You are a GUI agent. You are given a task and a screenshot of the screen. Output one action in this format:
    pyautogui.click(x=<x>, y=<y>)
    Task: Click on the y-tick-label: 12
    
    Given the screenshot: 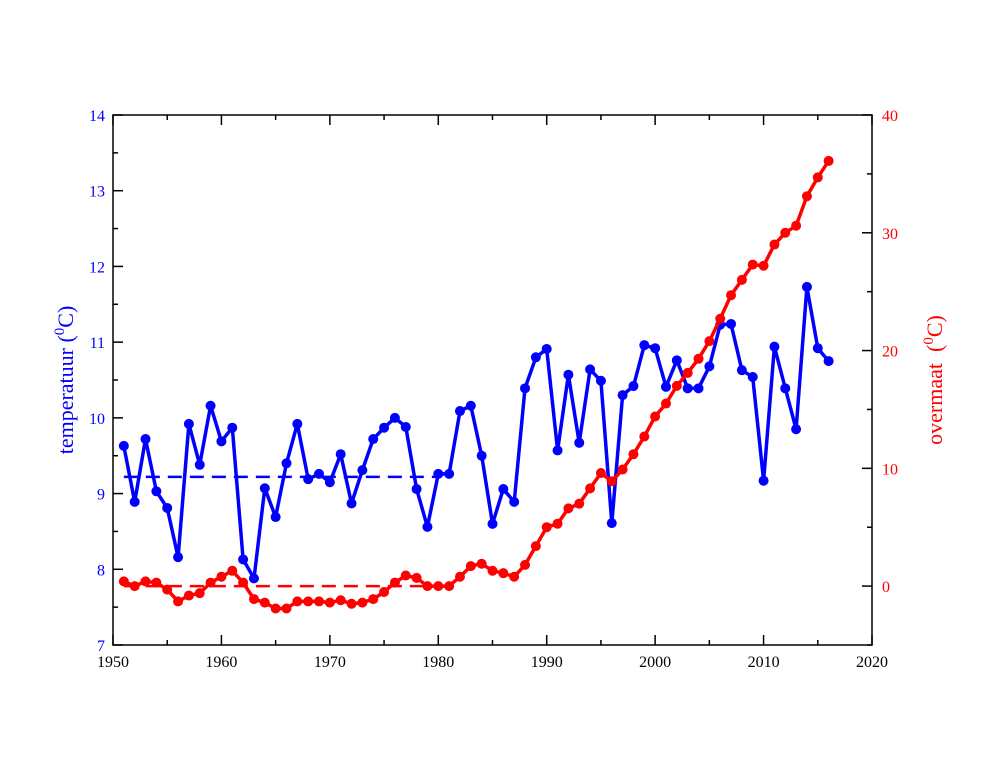 What is the action you would take?
    pyautogui.click(x=97, y=267)
    